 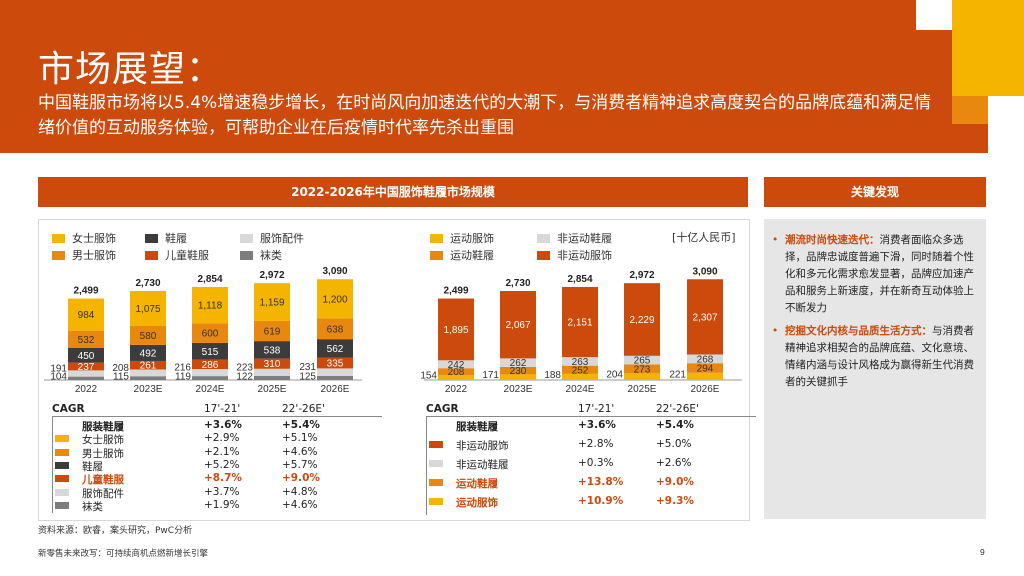 I want to click on cagr-row: 鞋履 +5.2% +5.7%, so click(x=217, y=465).